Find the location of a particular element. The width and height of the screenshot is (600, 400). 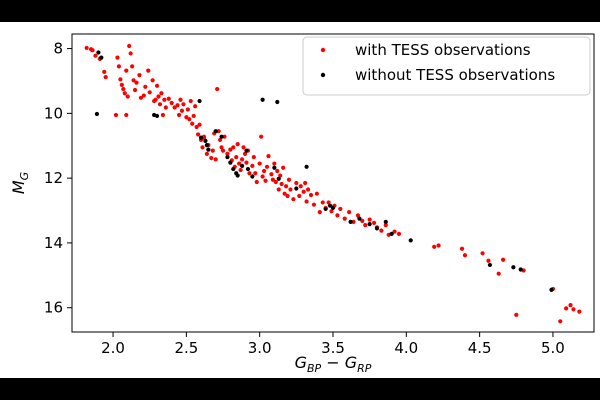

x-axis-label: GBP − GRP is located at coordinates (333, 364).